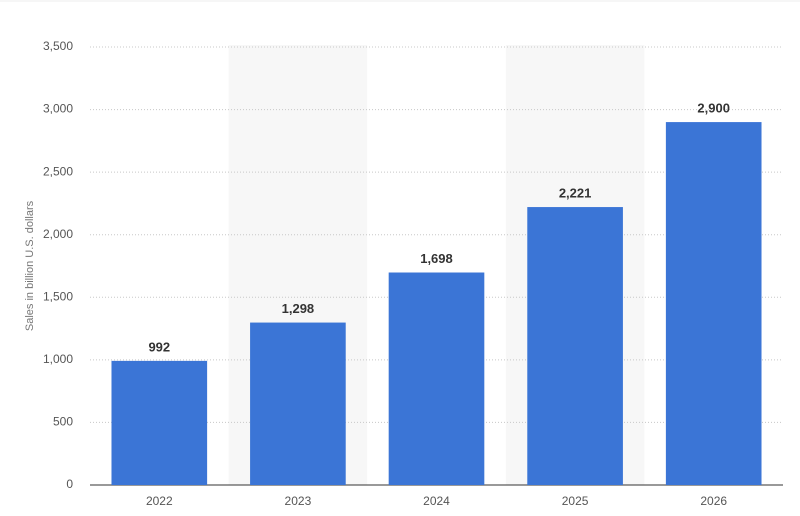 The image size is (800, 516). What do you see at coordinates (69, 484) in the screenshot?
I see `y-tick-label: 0` at bounding box center [69, 484].